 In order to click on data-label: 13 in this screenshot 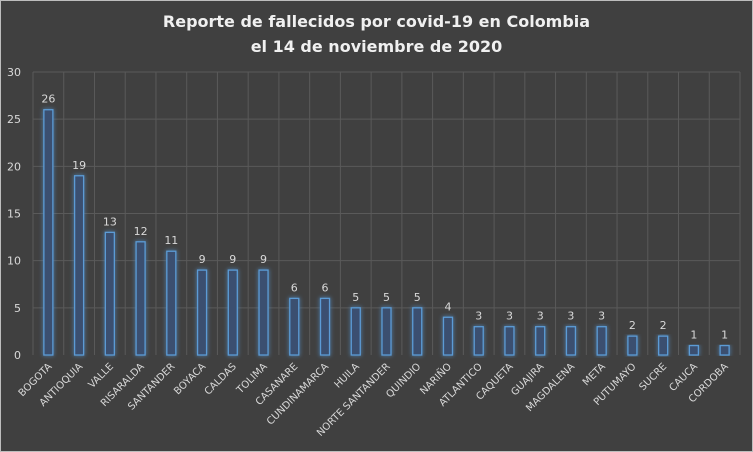, I will do `click(110, 221)`.